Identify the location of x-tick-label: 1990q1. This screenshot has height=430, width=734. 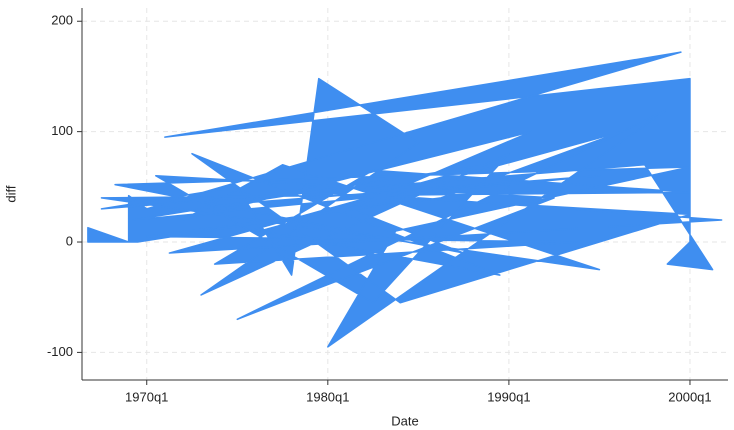
(508, 396).